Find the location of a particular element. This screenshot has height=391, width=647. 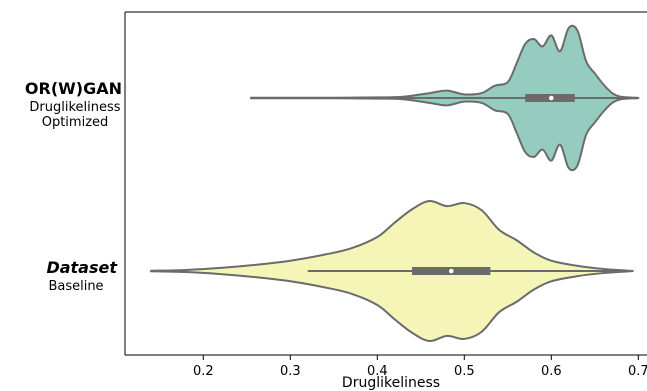

x-ticks: 0.2 0.3 0.4 0.5 0.6 0.7 is located at coordinates (420, 367).